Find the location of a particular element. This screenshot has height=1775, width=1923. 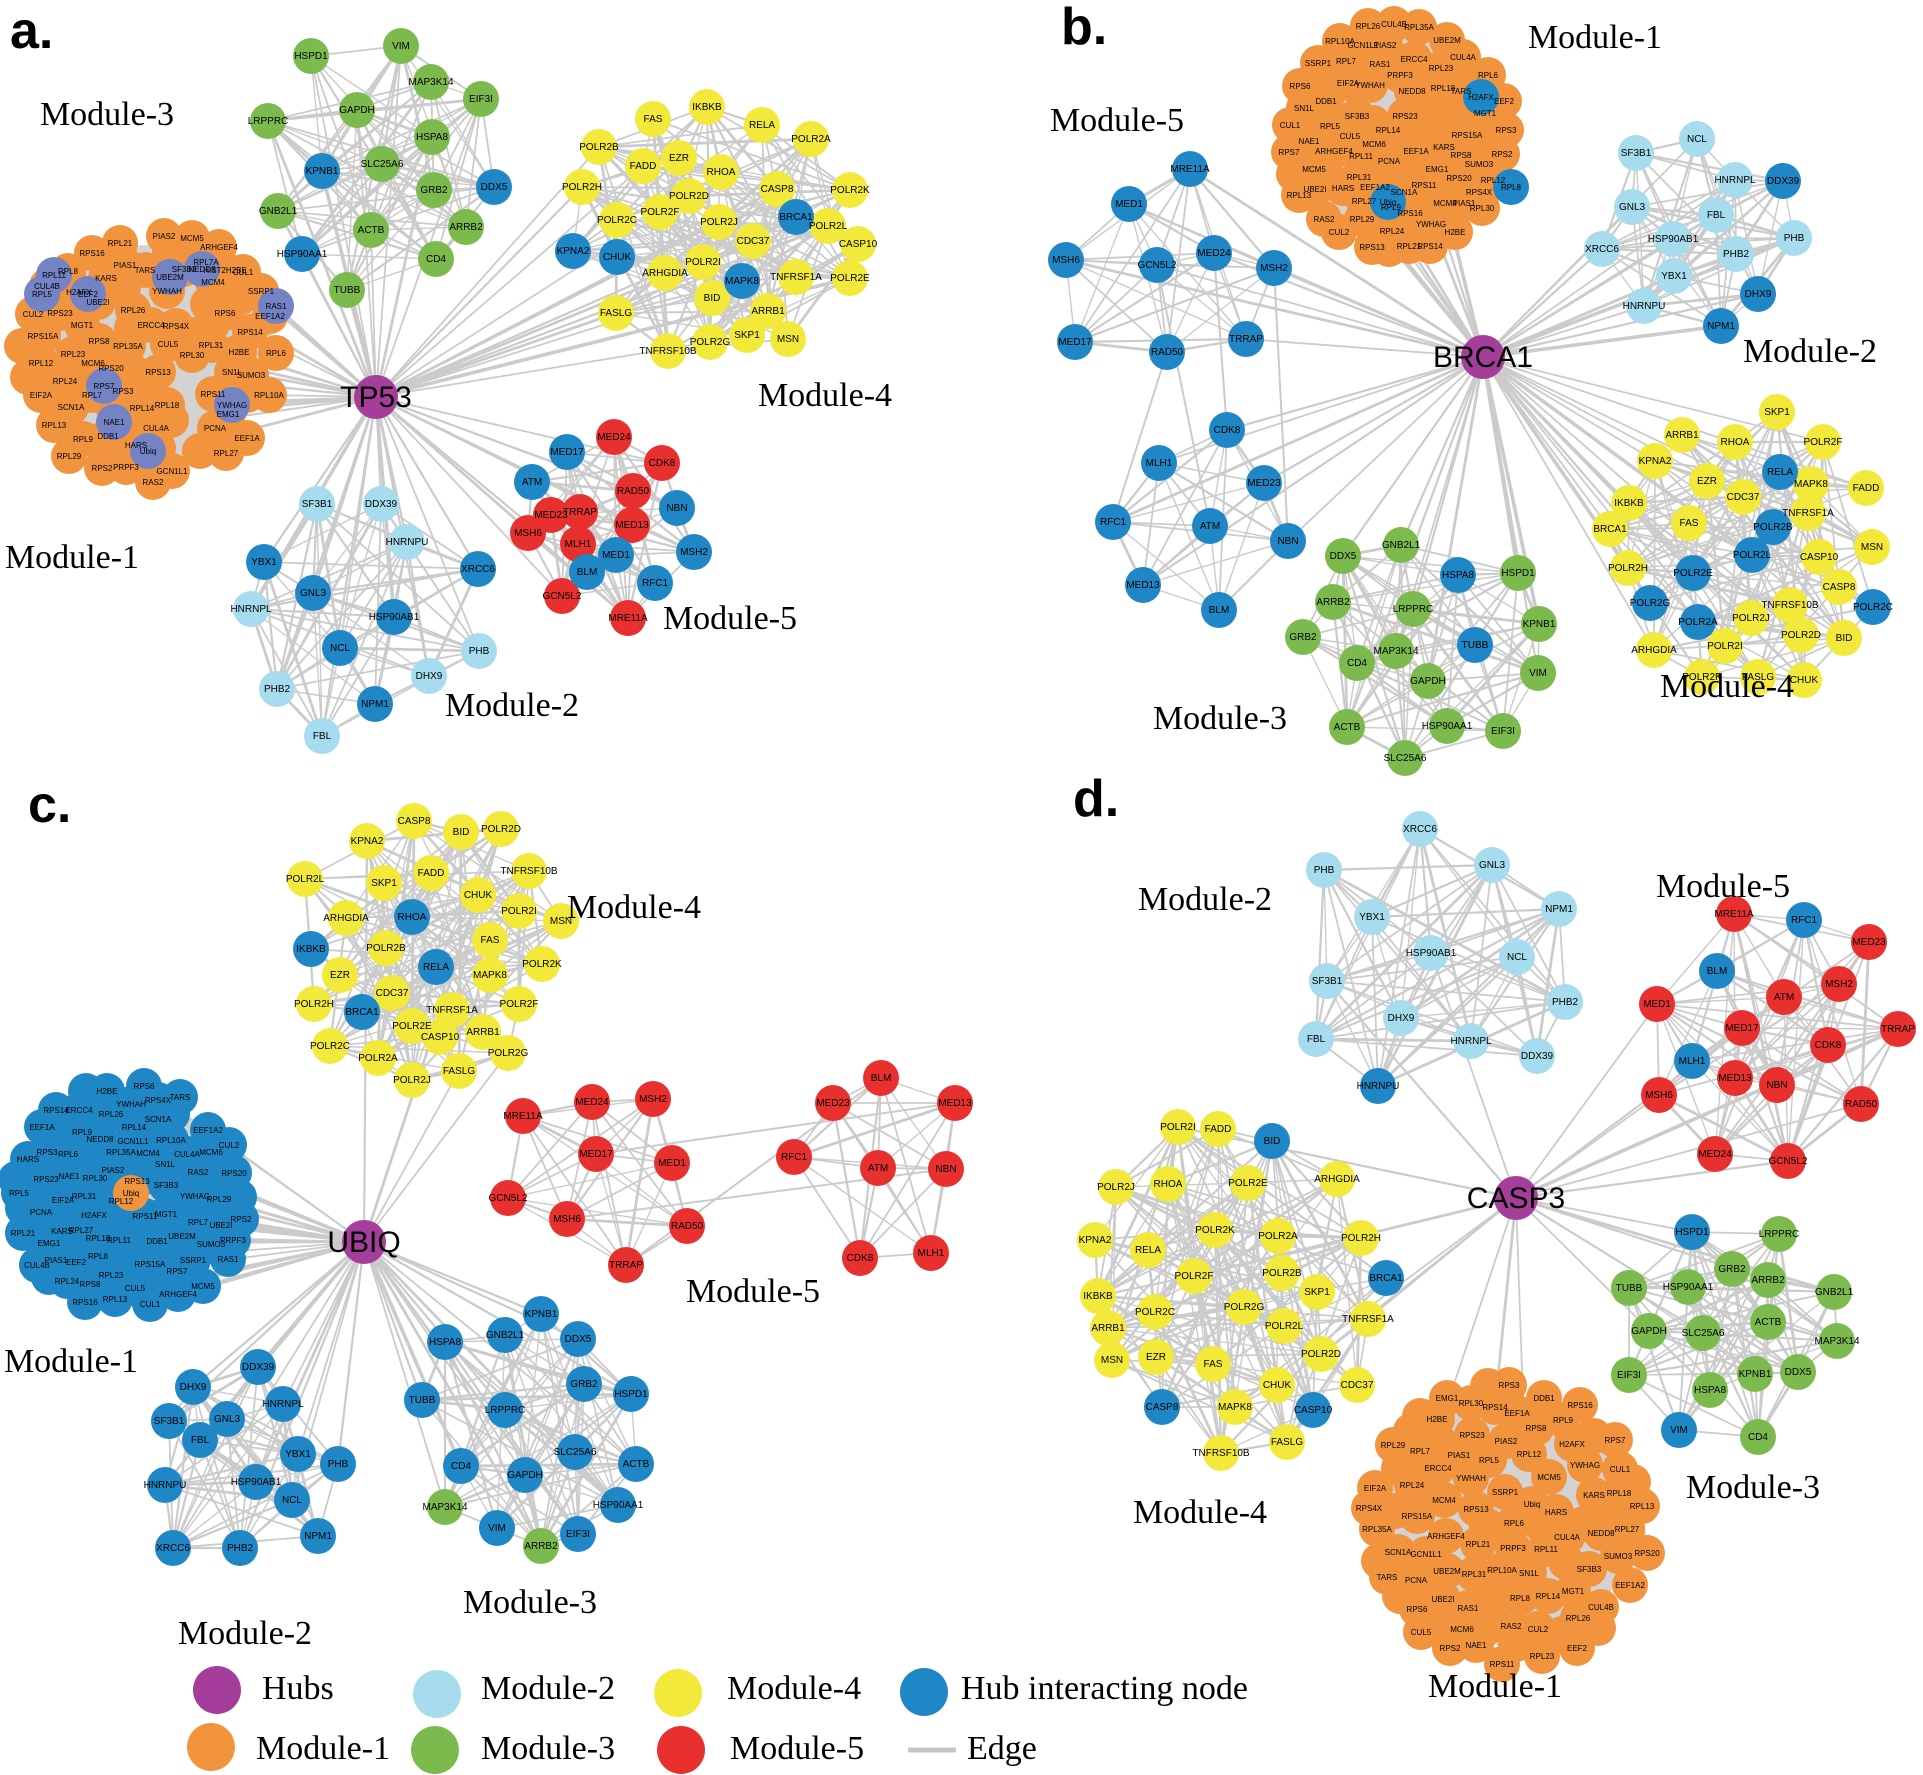

svg-text: Hubs is located at coordinates (298, 1688).